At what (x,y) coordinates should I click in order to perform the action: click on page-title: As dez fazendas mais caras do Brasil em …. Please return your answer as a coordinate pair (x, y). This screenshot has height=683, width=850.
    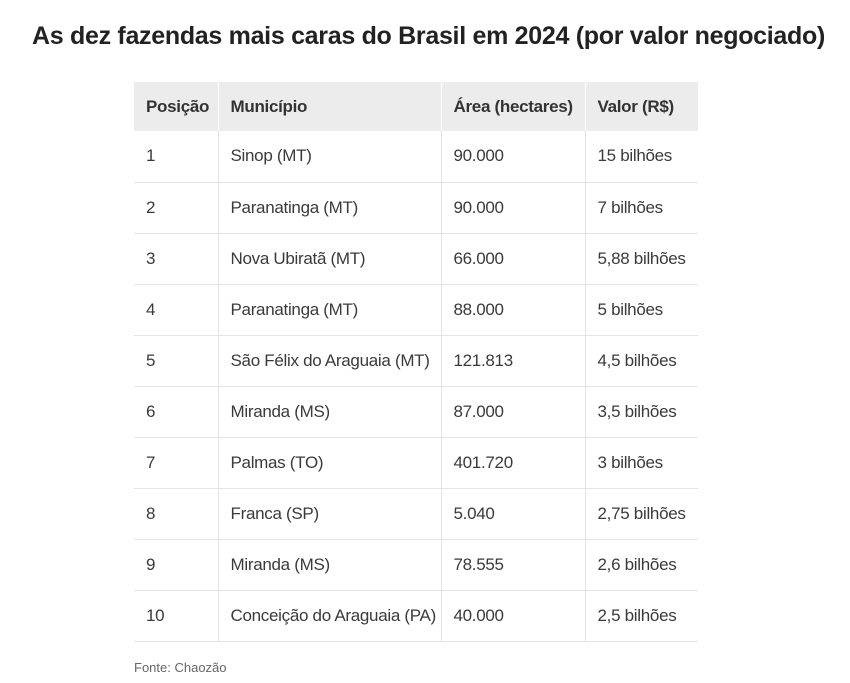
    Looking at the image, I should click on (429, 36).